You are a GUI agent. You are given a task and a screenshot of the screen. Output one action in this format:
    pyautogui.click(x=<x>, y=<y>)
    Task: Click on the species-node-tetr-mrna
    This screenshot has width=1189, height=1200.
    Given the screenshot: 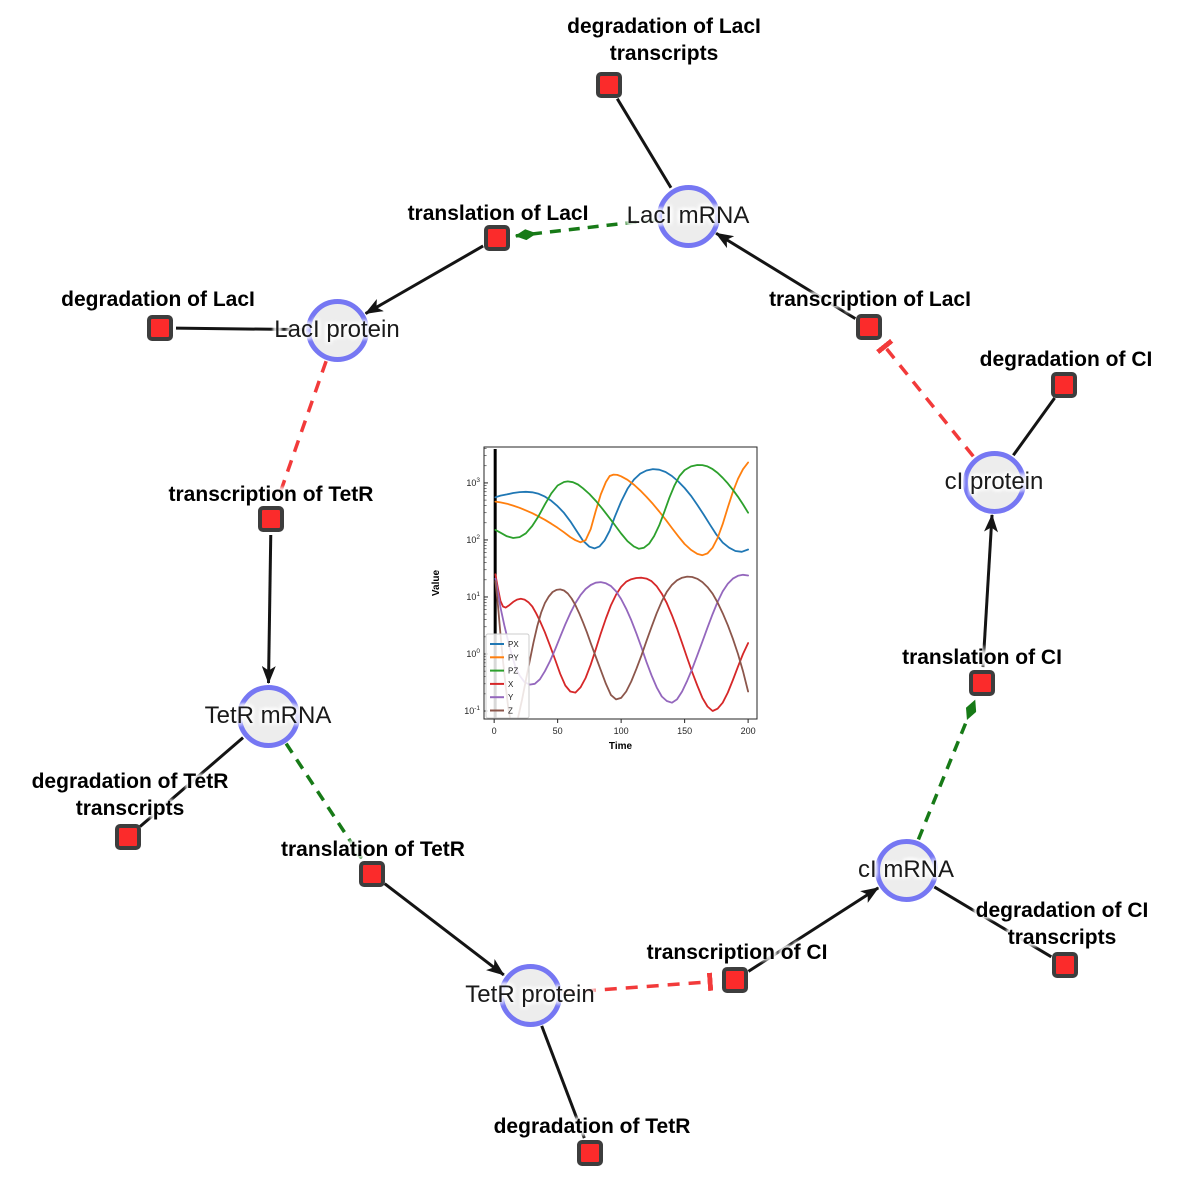 What is the action you would take?
    pyautogui.click(x=268, y=716)
    